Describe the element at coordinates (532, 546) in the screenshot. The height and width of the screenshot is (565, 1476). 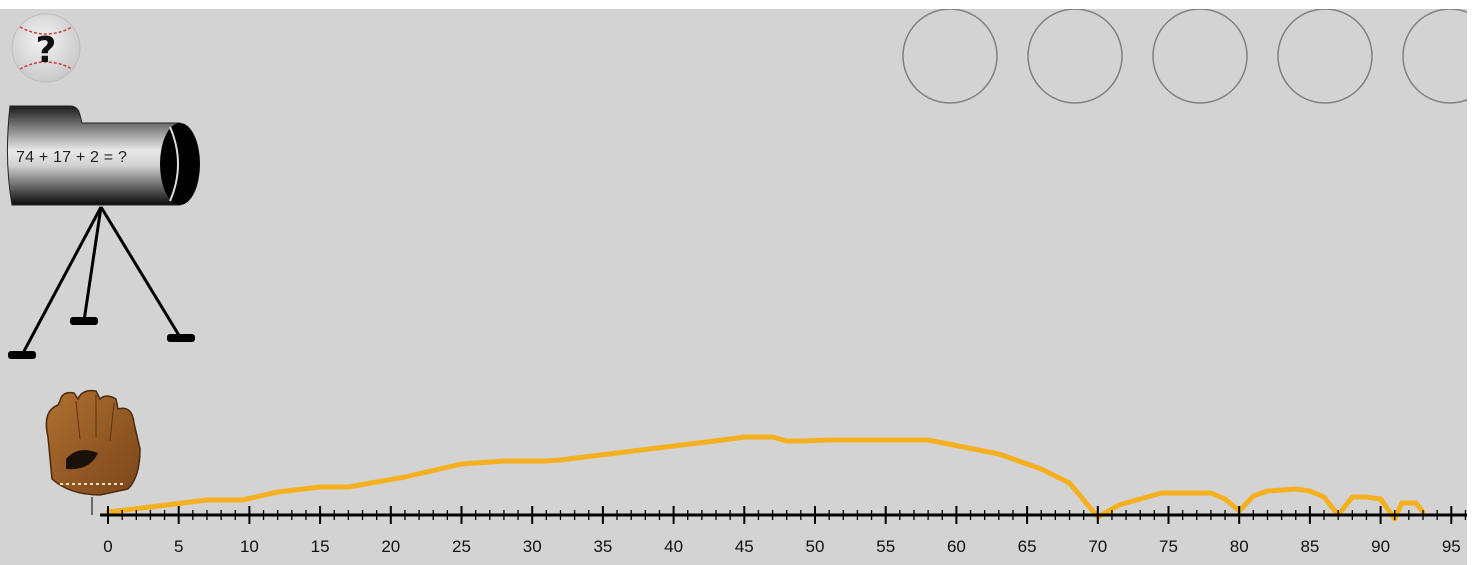
I see `tick-label: 30` at that location.